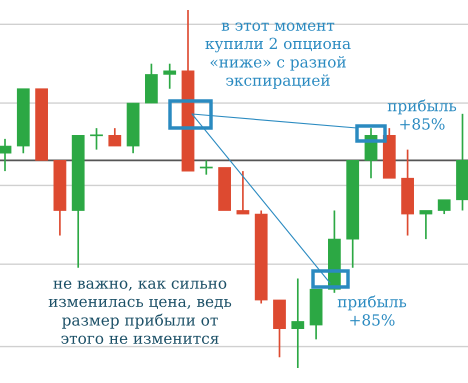  Describe the element at coordinates (278, 55) in the screenshot. I see `annotation: в этот момент купили 2 опциона «ниже» с разной экспирацией` at that location.